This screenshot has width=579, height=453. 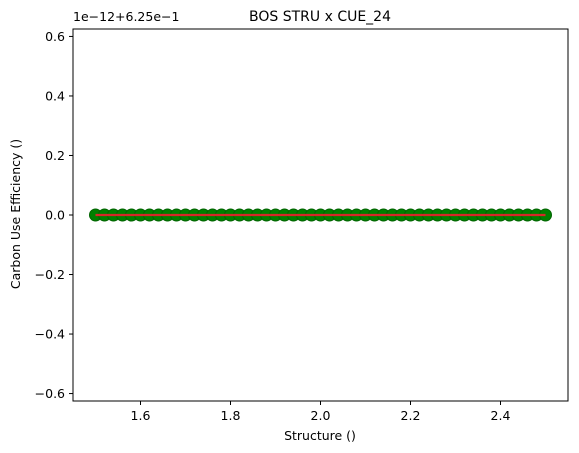 What do you see at coordinates (141, 415) in the screenshot?
I see `x-tick-label: 1.6` at bounding box center [141, 415].